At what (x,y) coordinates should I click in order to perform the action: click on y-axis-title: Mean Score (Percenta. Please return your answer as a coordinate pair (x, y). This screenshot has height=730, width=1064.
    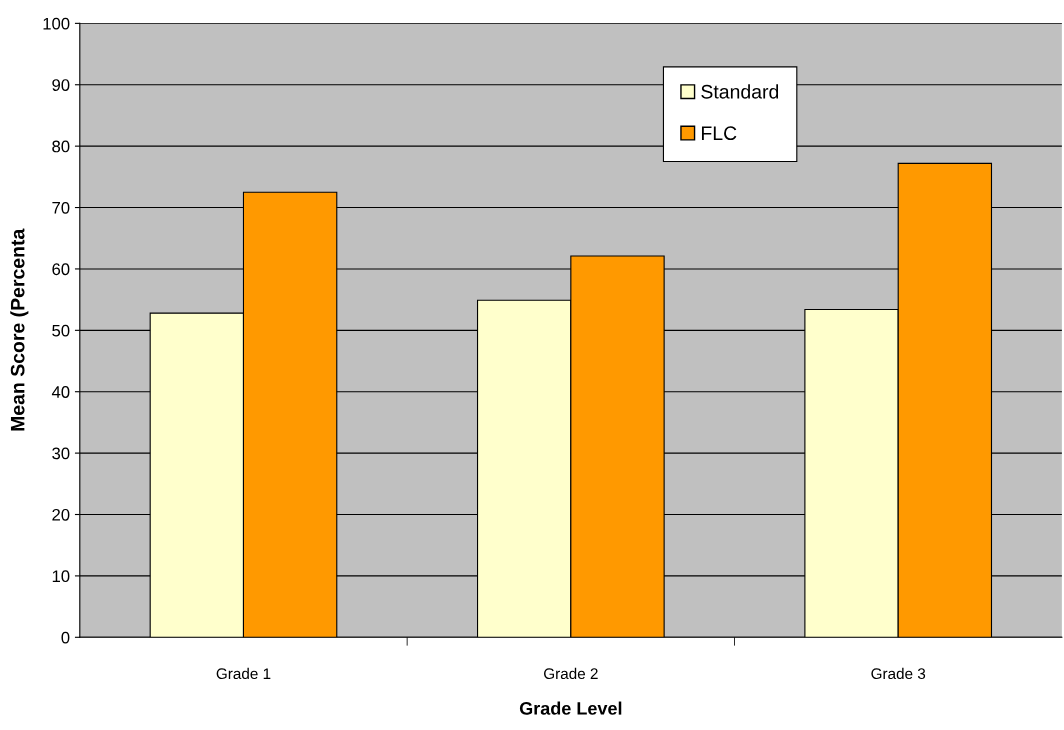
    Looking at the image, I should click on (19, 329).